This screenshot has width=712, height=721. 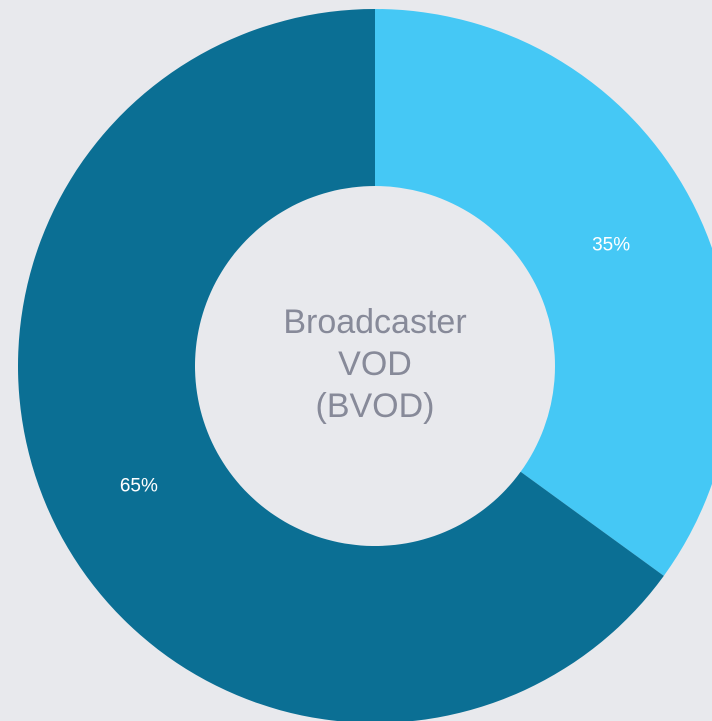 I want to click on center-text: (BVOD), so click(x=375, y=406).